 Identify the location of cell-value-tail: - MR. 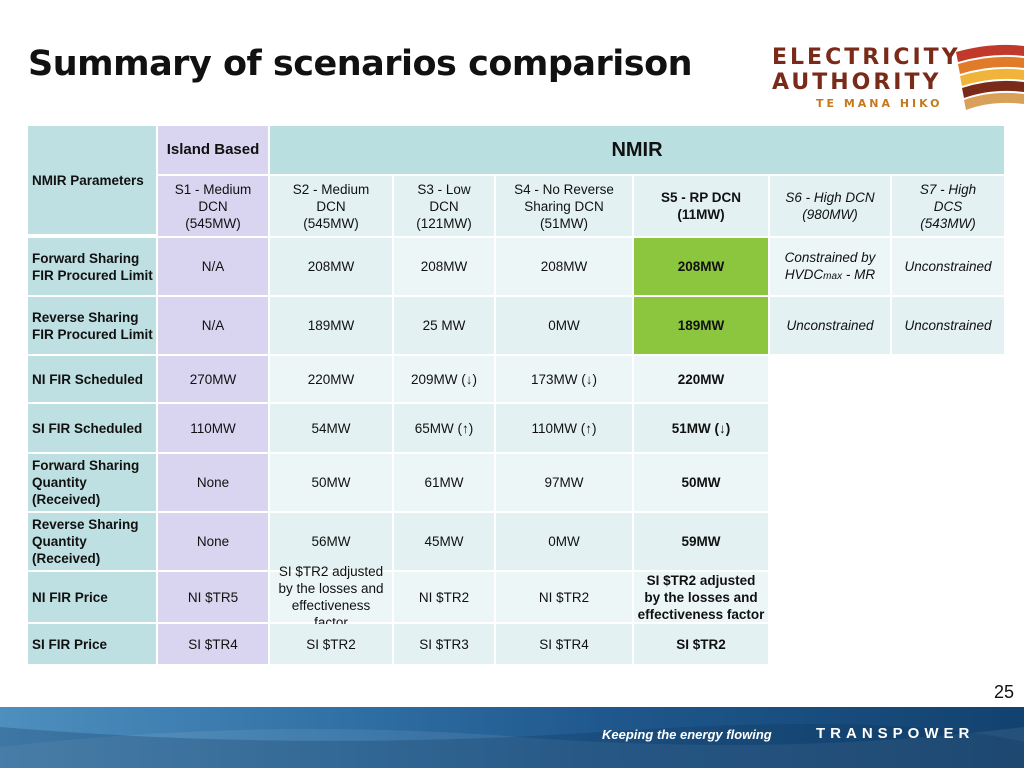
(860, 274).